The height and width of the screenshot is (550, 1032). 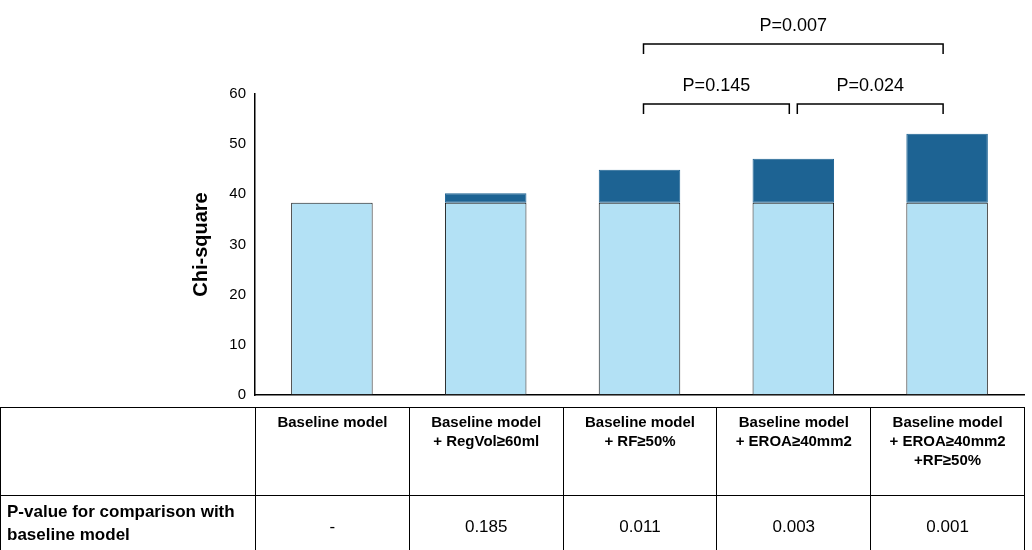 I want to click on x-tick-label: Baseline model + EROA≥40mm2, so click(x=793, y=451).